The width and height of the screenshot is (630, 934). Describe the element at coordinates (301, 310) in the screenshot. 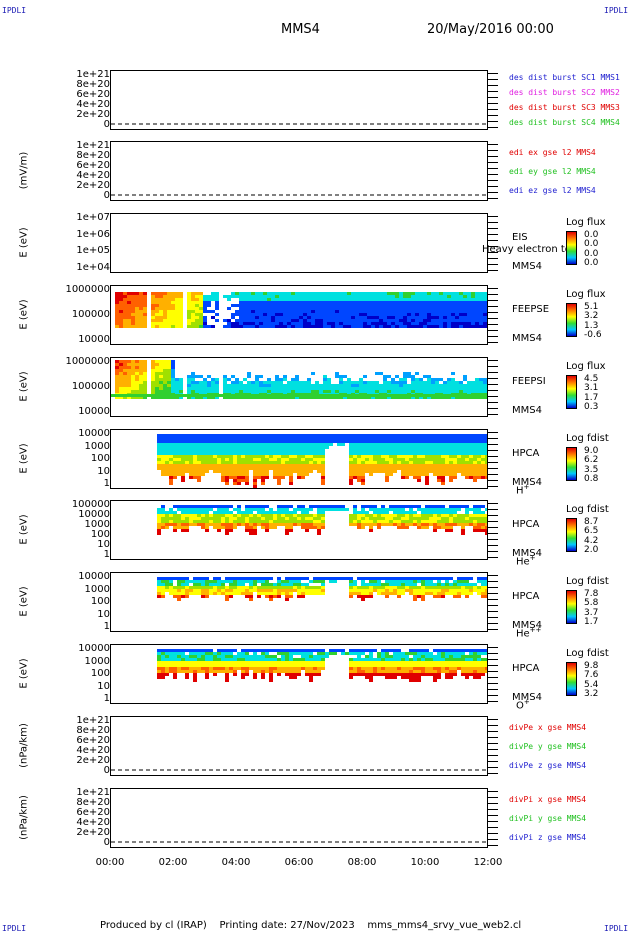

I see `plot-area` at that location.